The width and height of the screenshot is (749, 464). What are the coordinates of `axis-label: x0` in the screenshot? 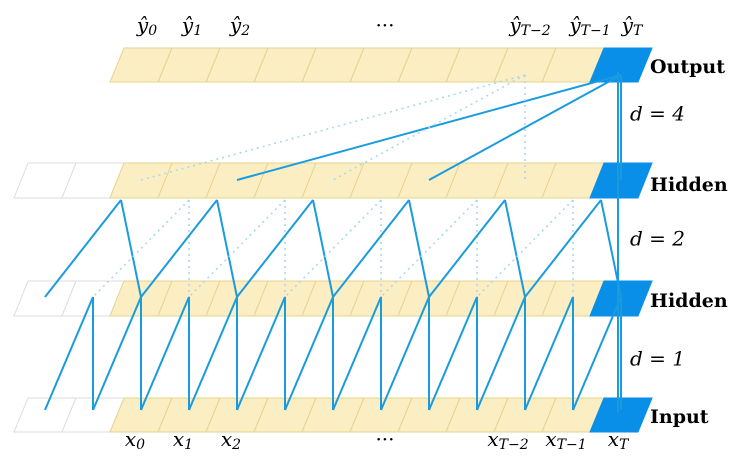 It's located at (135, 440).